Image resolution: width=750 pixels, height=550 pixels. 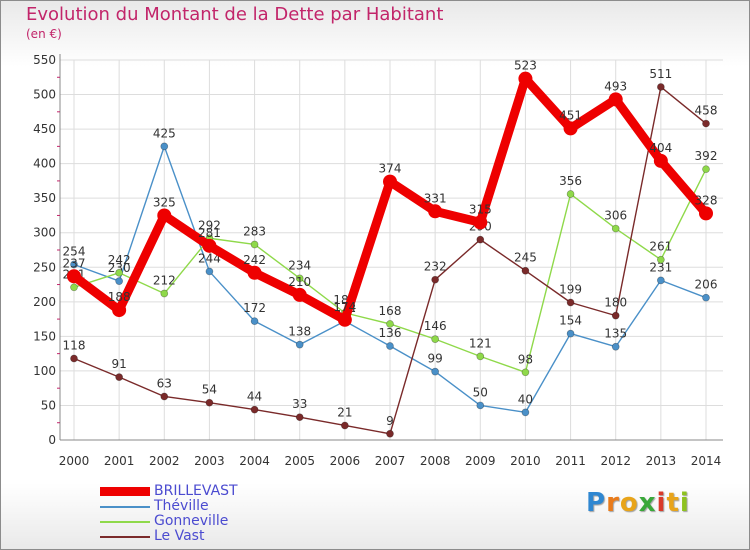 I want to click on data-label: 511, so click(x=660, y=74).